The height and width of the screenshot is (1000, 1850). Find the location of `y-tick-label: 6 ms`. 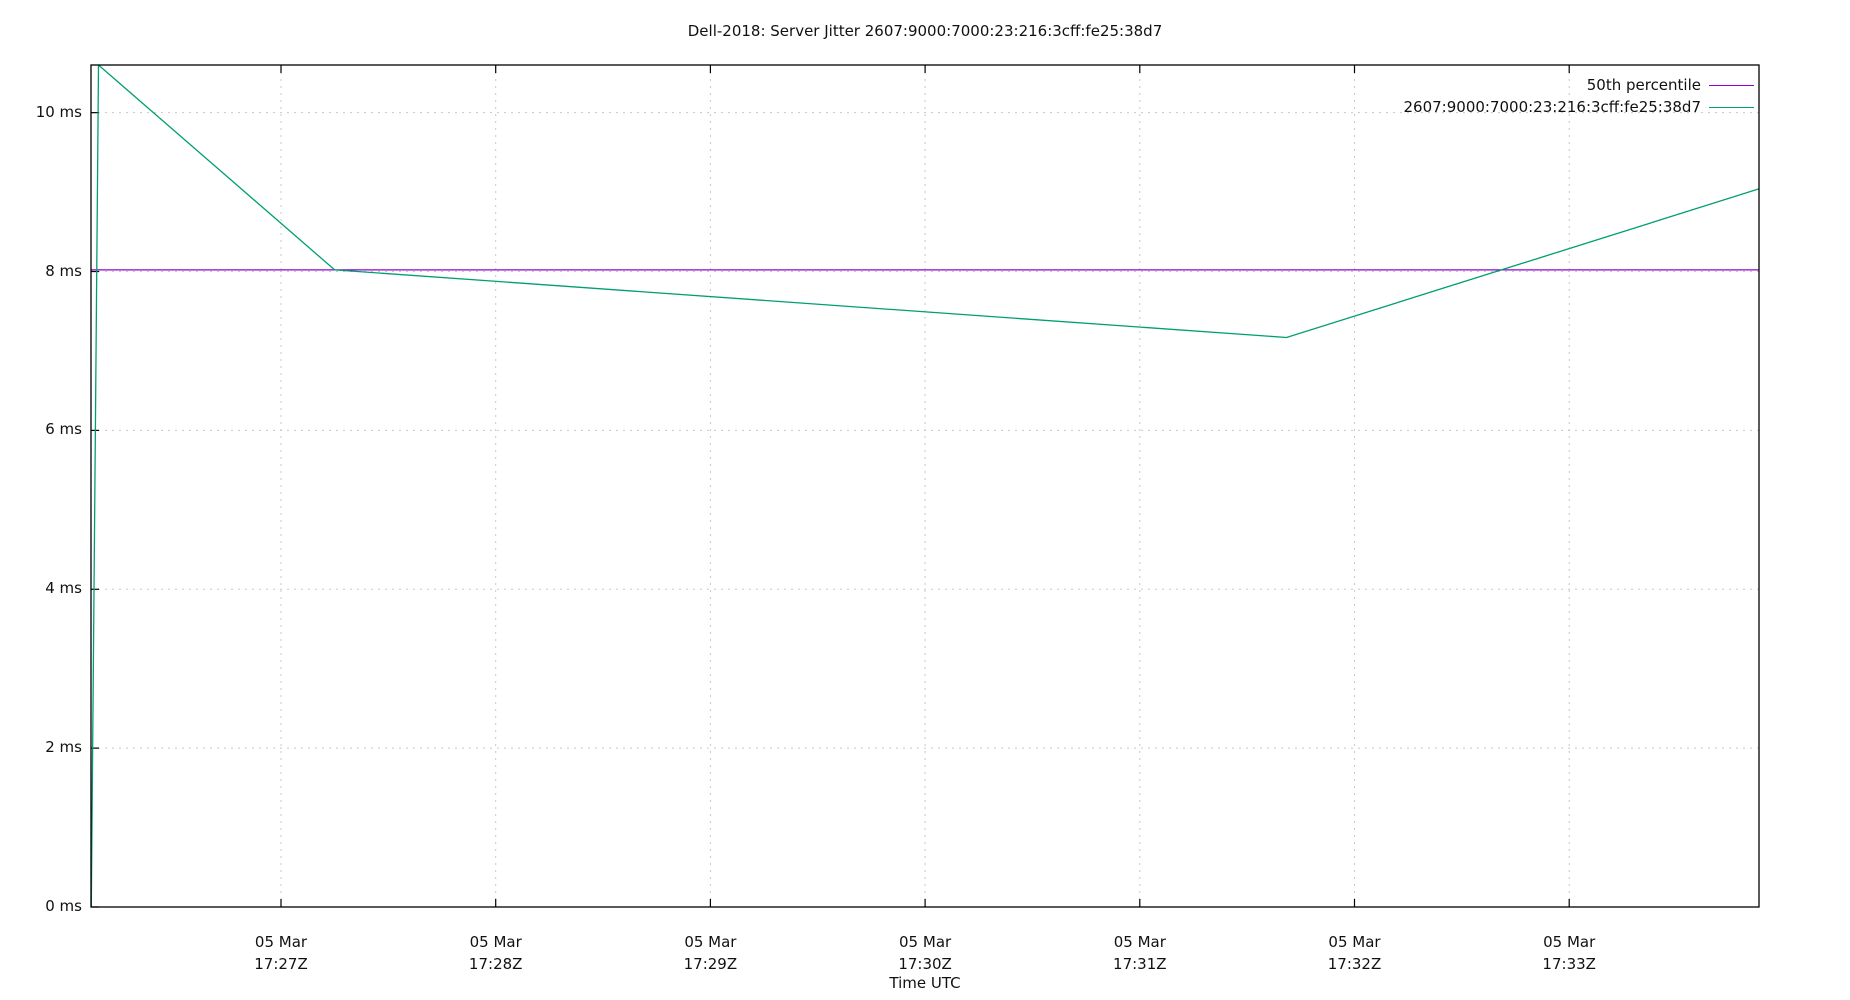

y-tick-label: 6 ms is located at coordinates (63, 429).